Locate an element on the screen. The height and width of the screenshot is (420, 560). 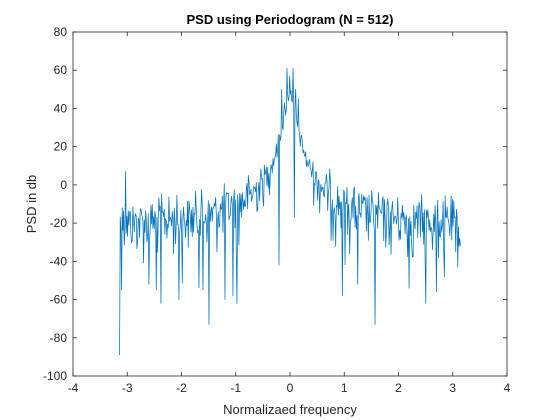
x-tick-label: -3 is located at coordinates (127, 388).